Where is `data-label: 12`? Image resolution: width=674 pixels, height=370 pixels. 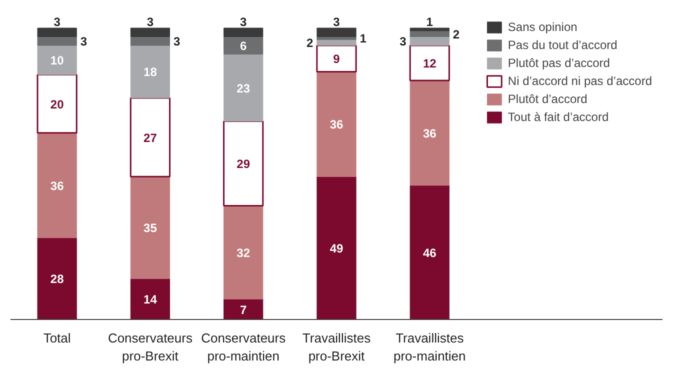 data-label: 12 is located at coordinates (429, 63).